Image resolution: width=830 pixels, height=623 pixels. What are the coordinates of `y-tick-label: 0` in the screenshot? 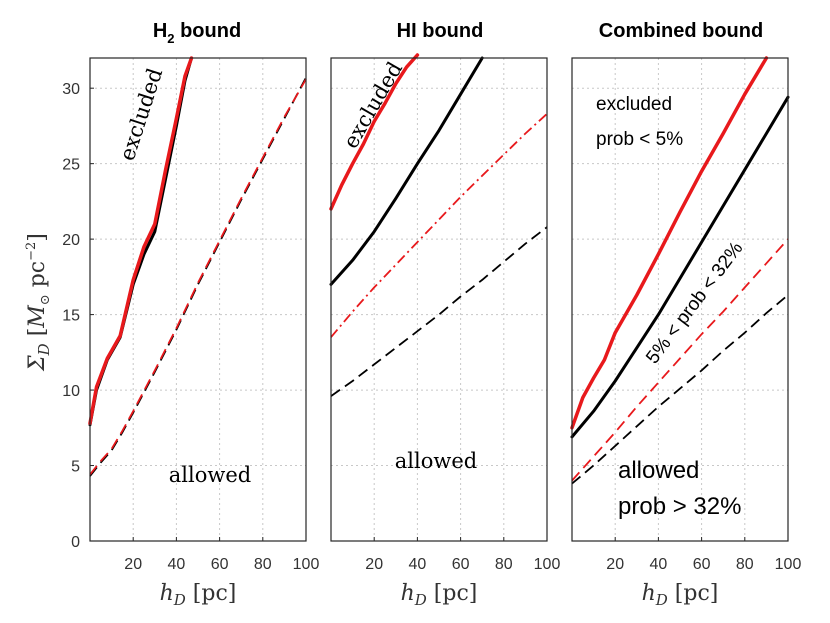 It's located at (75, 542).